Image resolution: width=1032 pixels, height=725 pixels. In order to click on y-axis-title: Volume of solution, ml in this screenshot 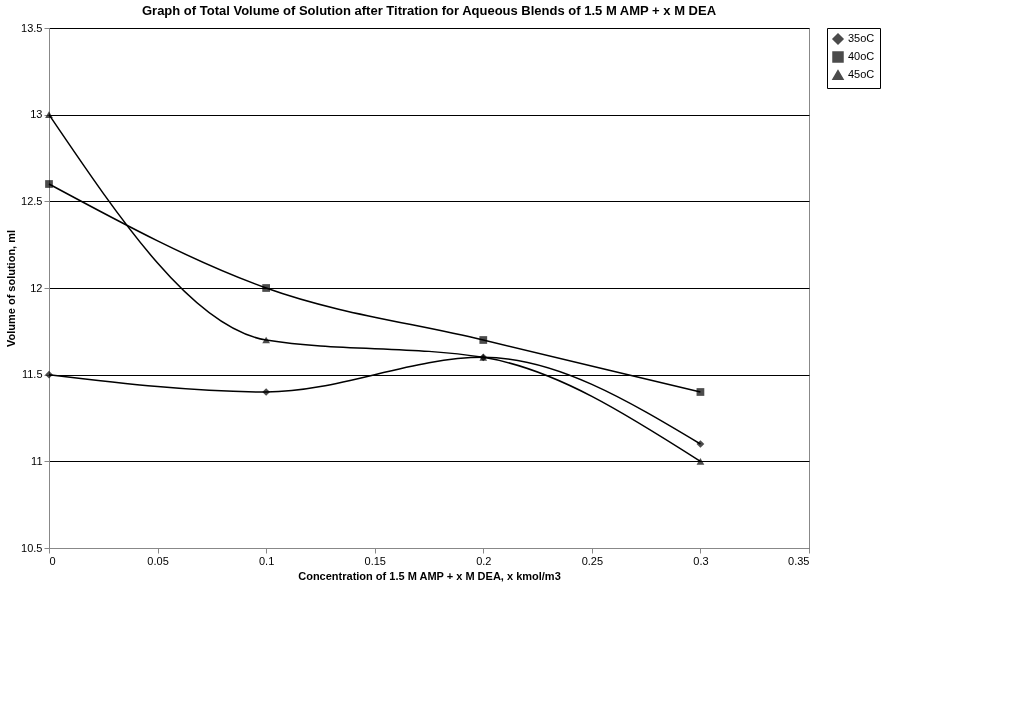, I will do `click(11, 288)`.